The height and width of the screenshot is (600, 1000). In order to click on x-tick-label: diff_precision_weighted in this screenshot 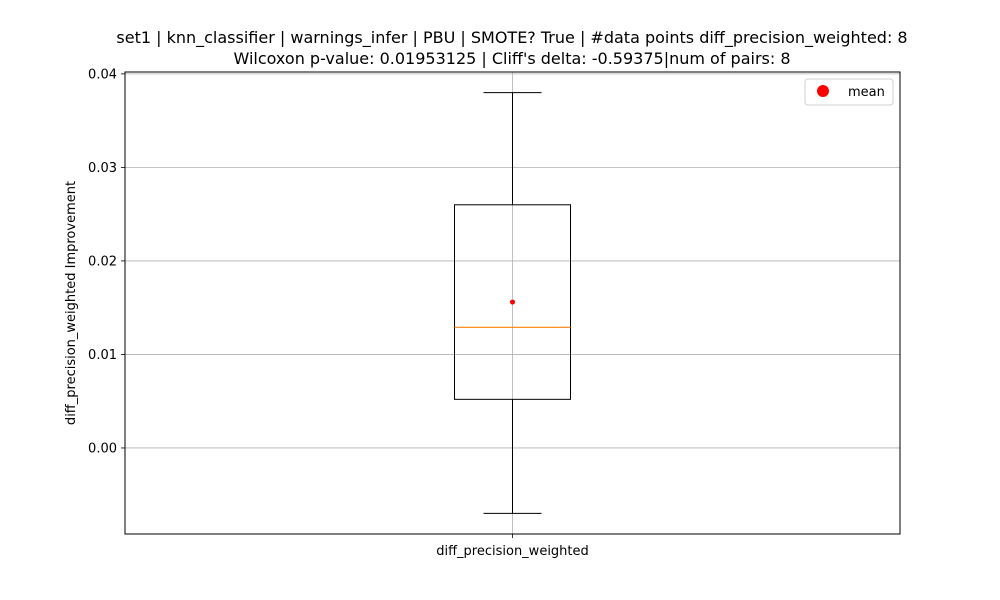, I will do `click(512, 551)`.